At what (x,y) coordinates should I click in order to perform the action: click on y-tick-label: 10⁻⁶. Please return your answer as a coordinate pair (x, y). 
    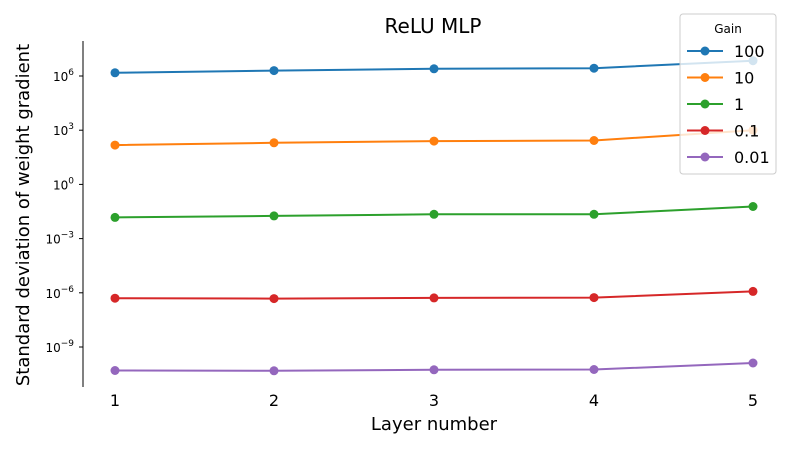
    Looking at the image, I should click on (59, 293).